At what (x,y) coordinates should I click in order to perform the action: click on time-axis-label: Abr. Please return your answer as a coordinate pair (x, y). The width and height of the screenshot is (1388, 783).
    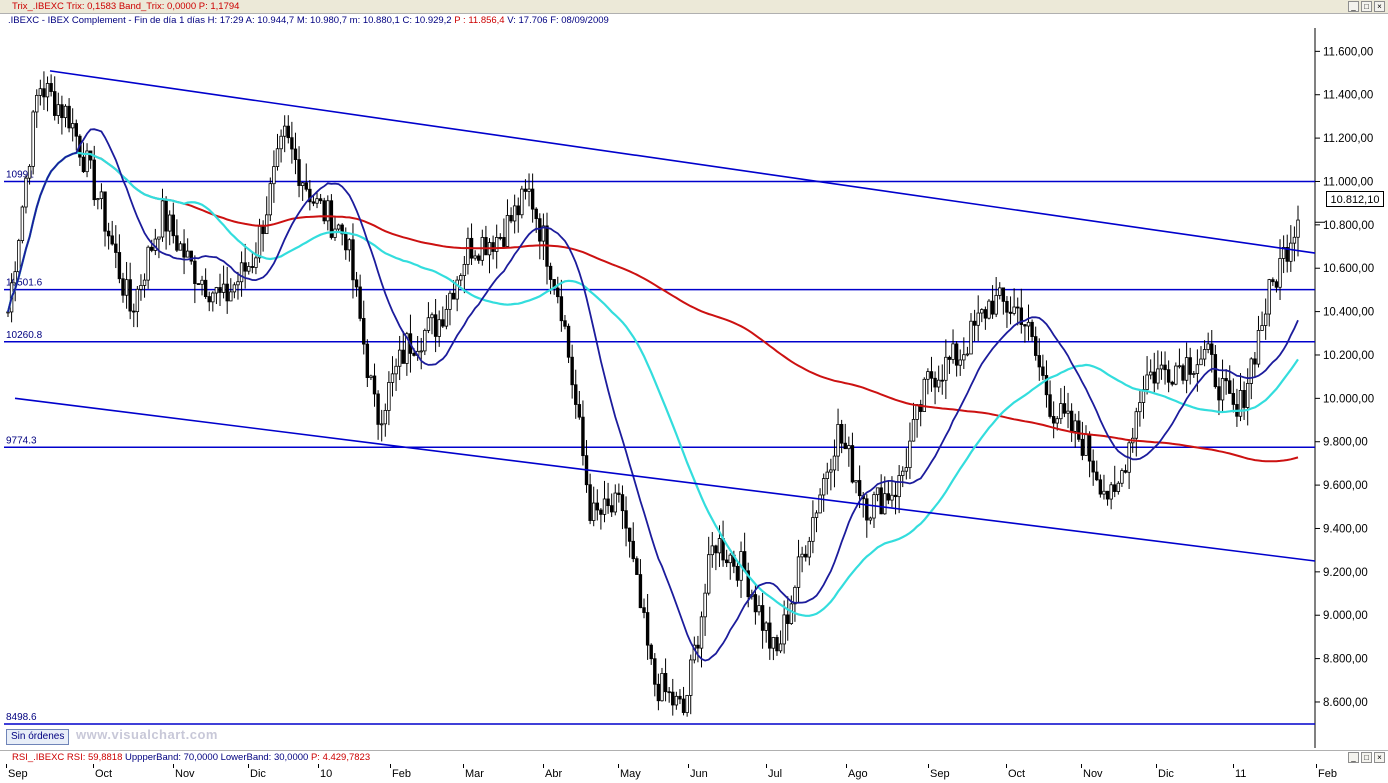
    Looking at the image, I should click on (554, 774).